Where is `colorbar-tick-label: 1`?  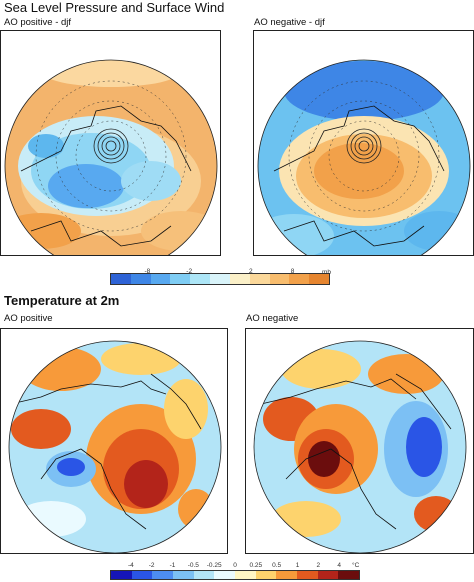 colorbar-tick-label: 1 is located at coordinates (297, 565).